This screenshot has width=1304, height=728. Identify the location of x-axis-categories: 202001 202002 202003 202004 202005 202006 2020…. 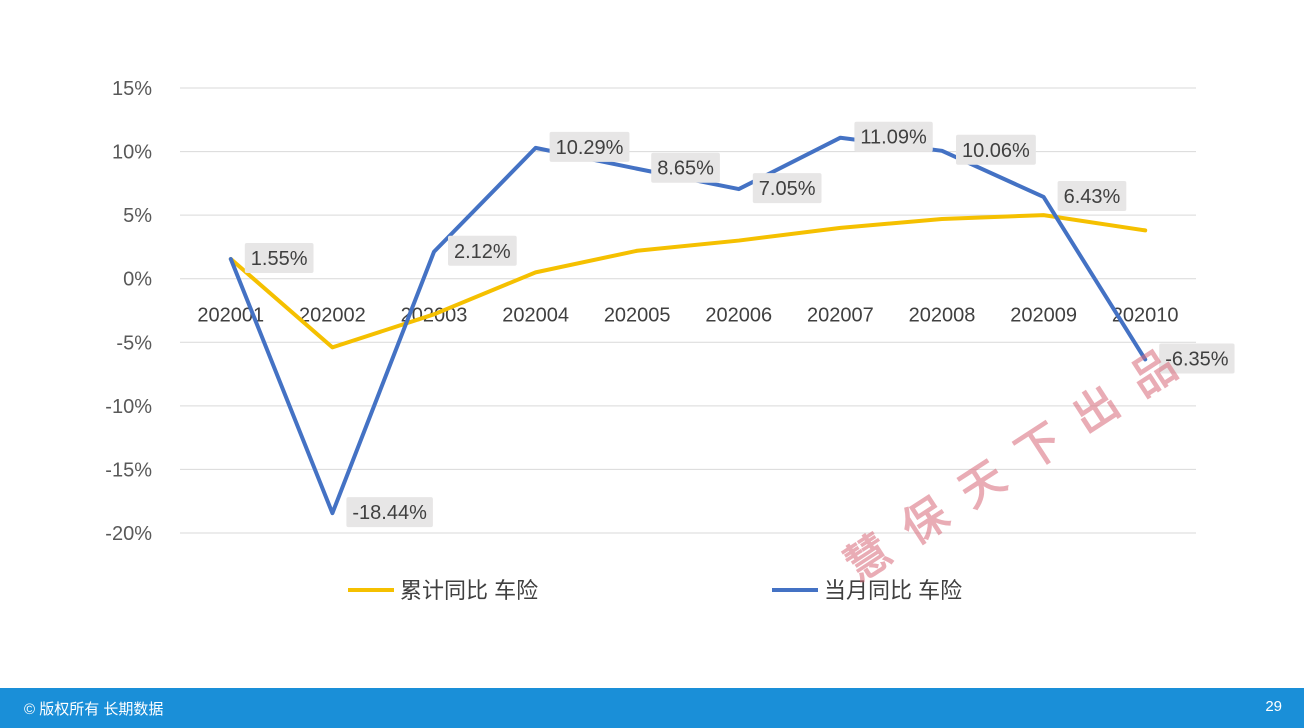
(687, 316).